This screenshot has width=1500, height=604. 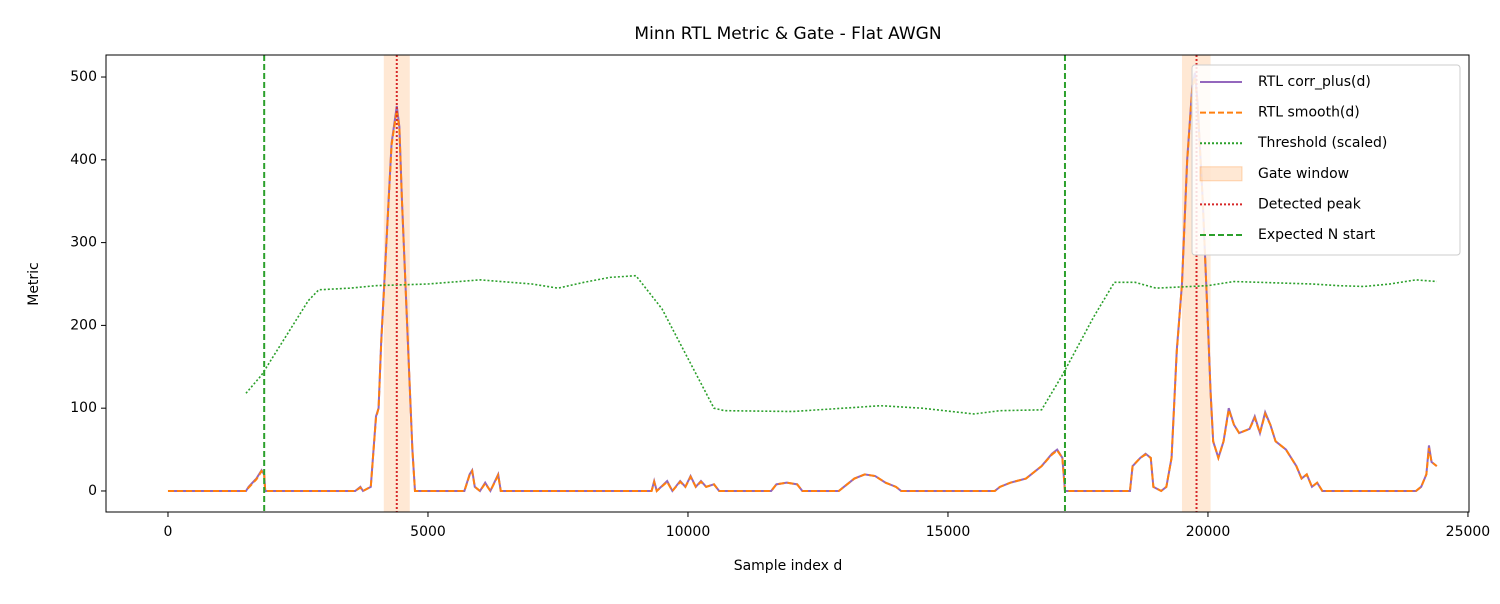 I want to click on y-tick-label: 200, so click(x=83, y=325).